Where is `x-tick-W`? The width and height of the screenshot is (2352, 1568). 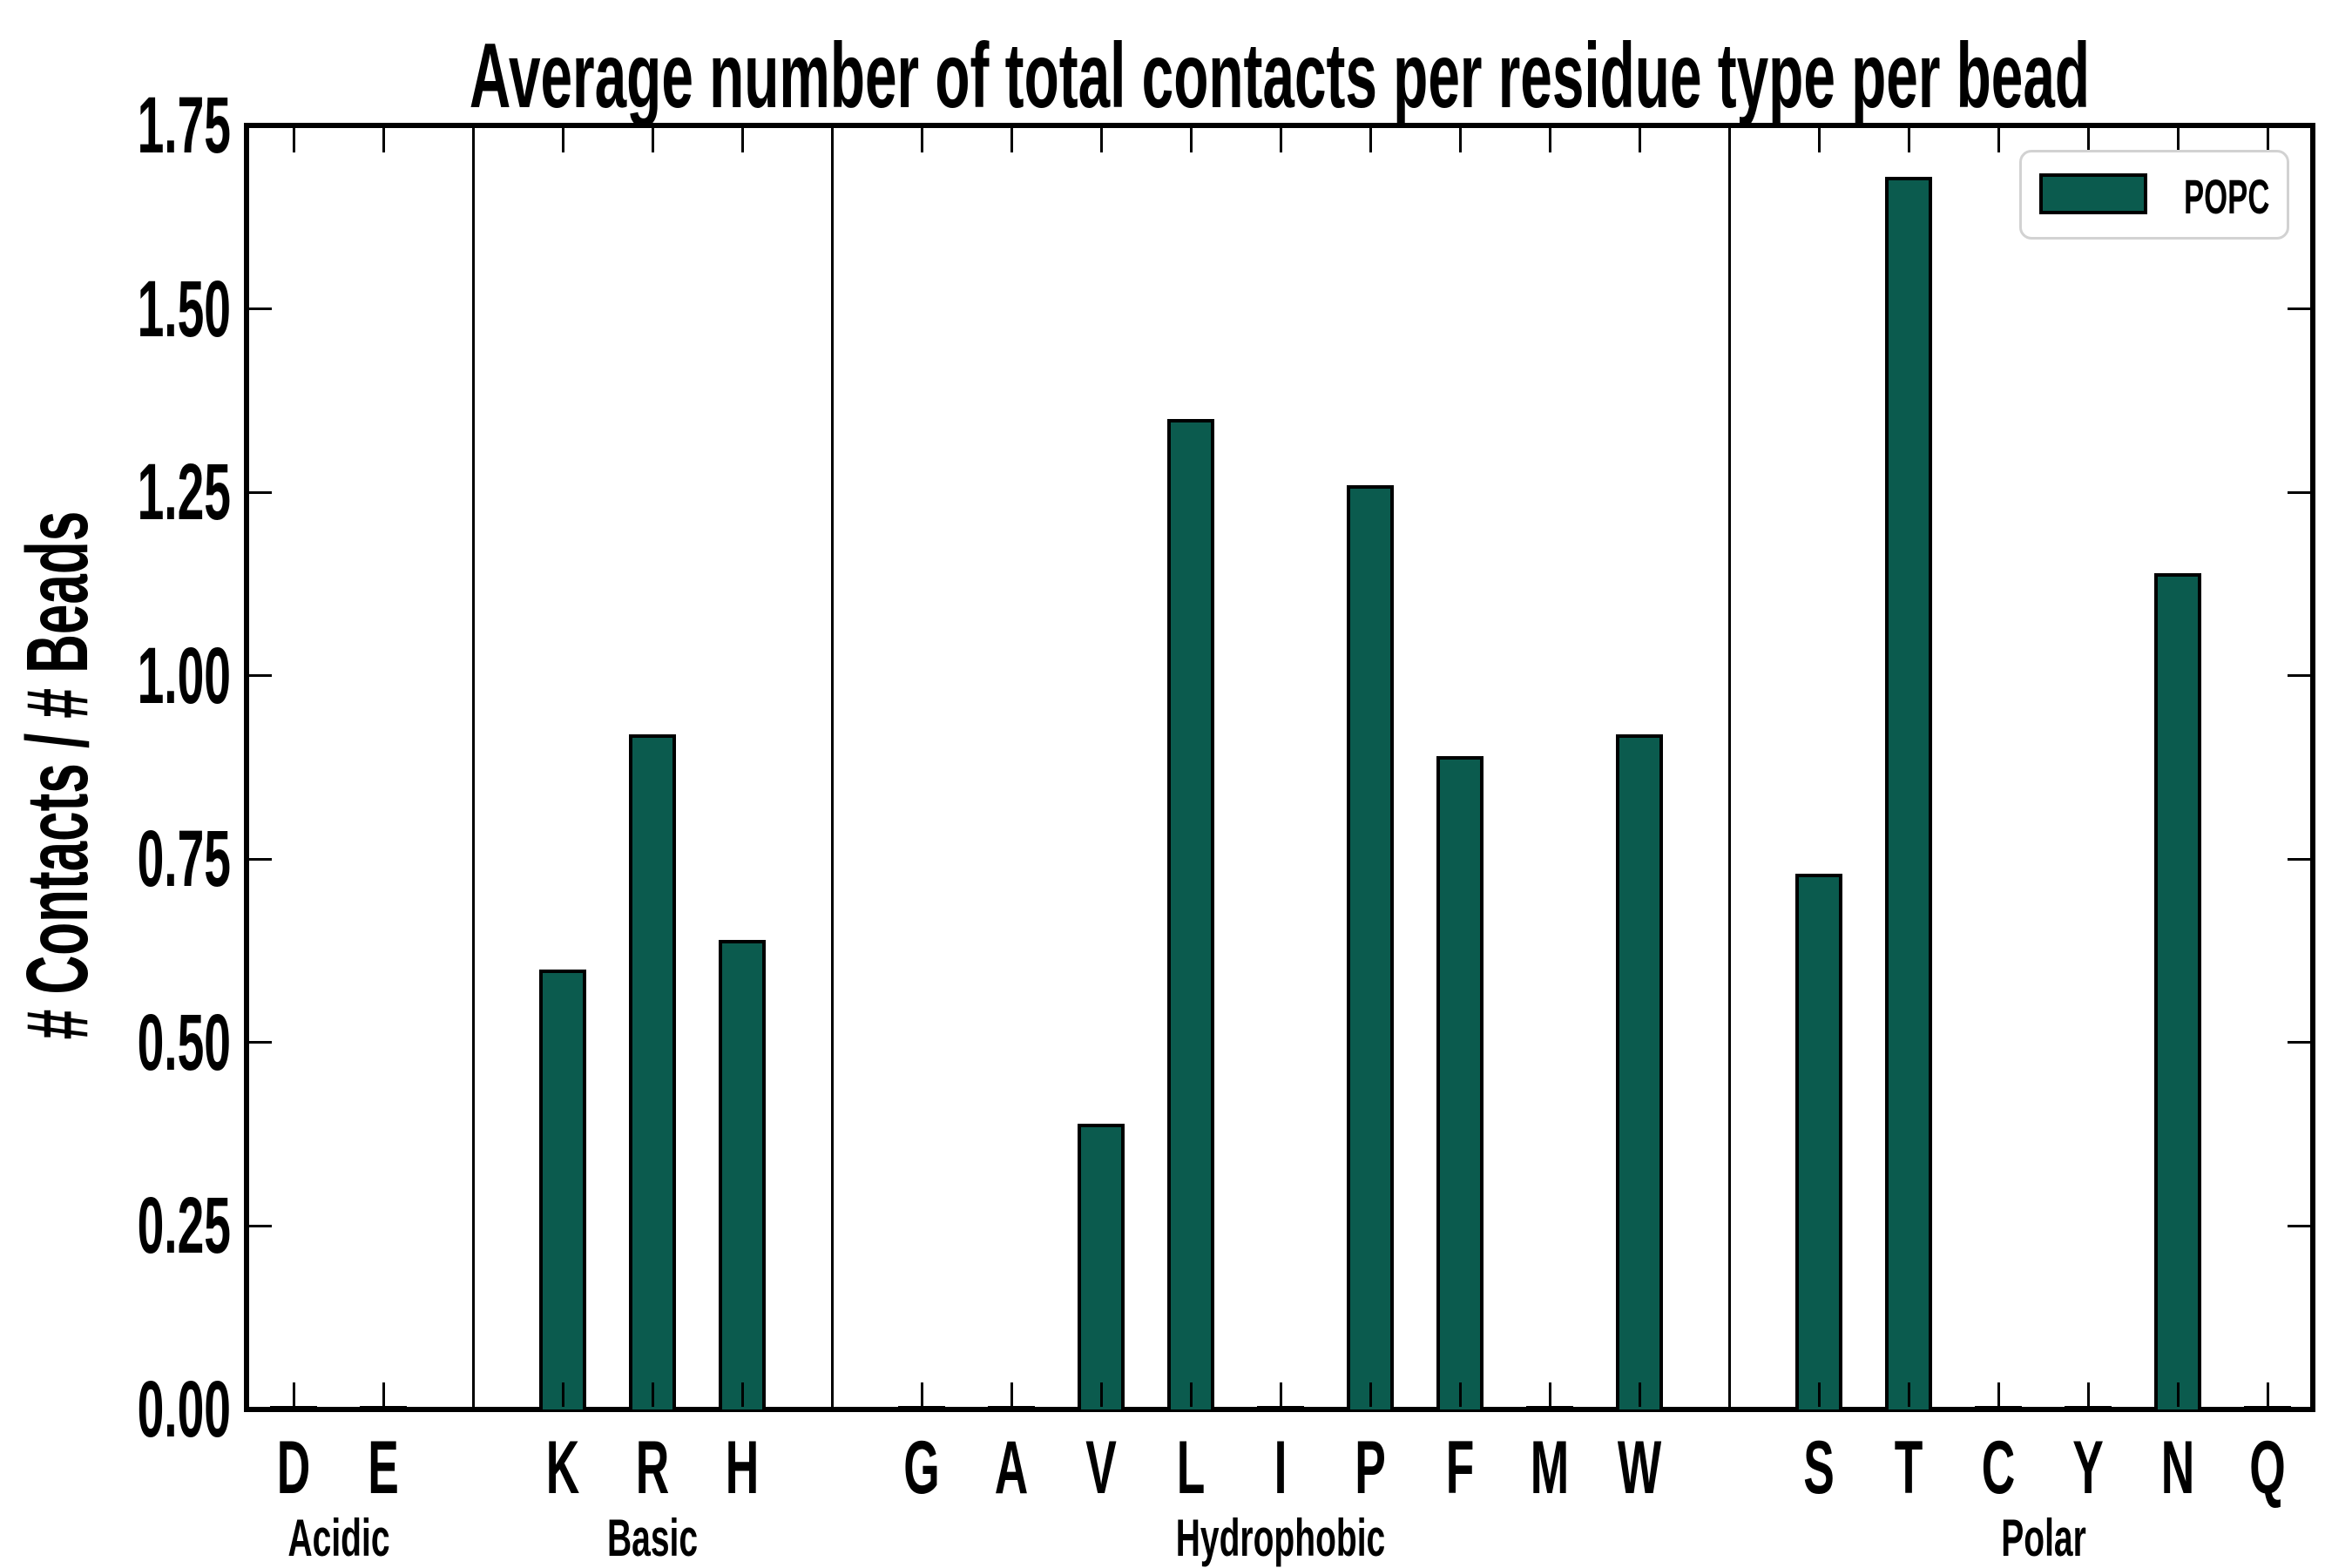 x-tick-W is located at coordinates (1639, 1394).